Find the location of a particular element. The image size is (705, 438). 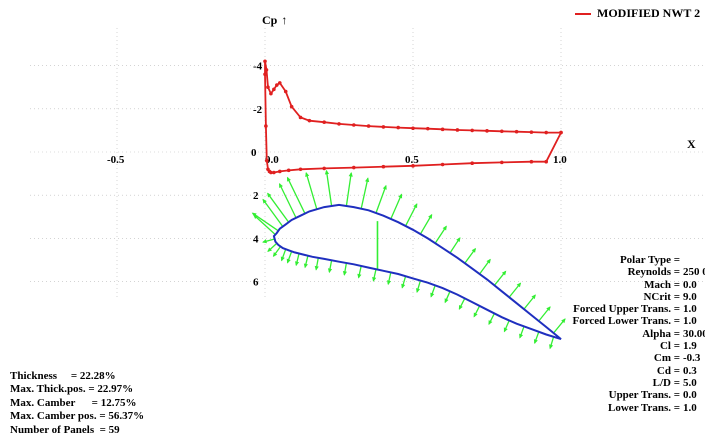

x-tick-label: 0 is located at coordinates (254, 153).